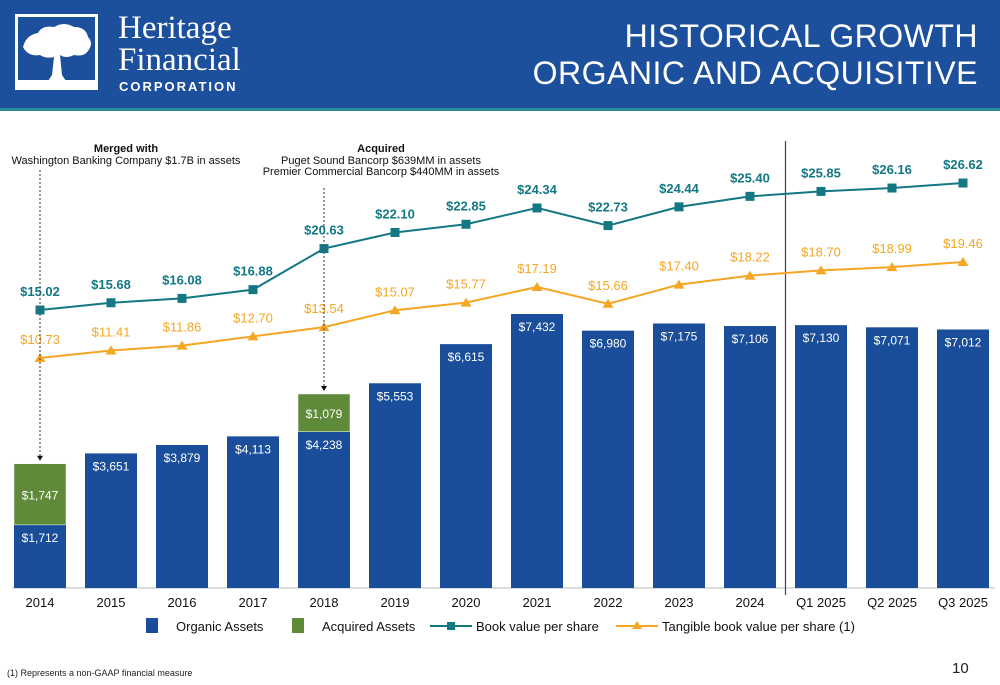  Describe the element at coordinates (395, 396) in the screenshot. I see `bar-label-organic: $5,553` at that location.